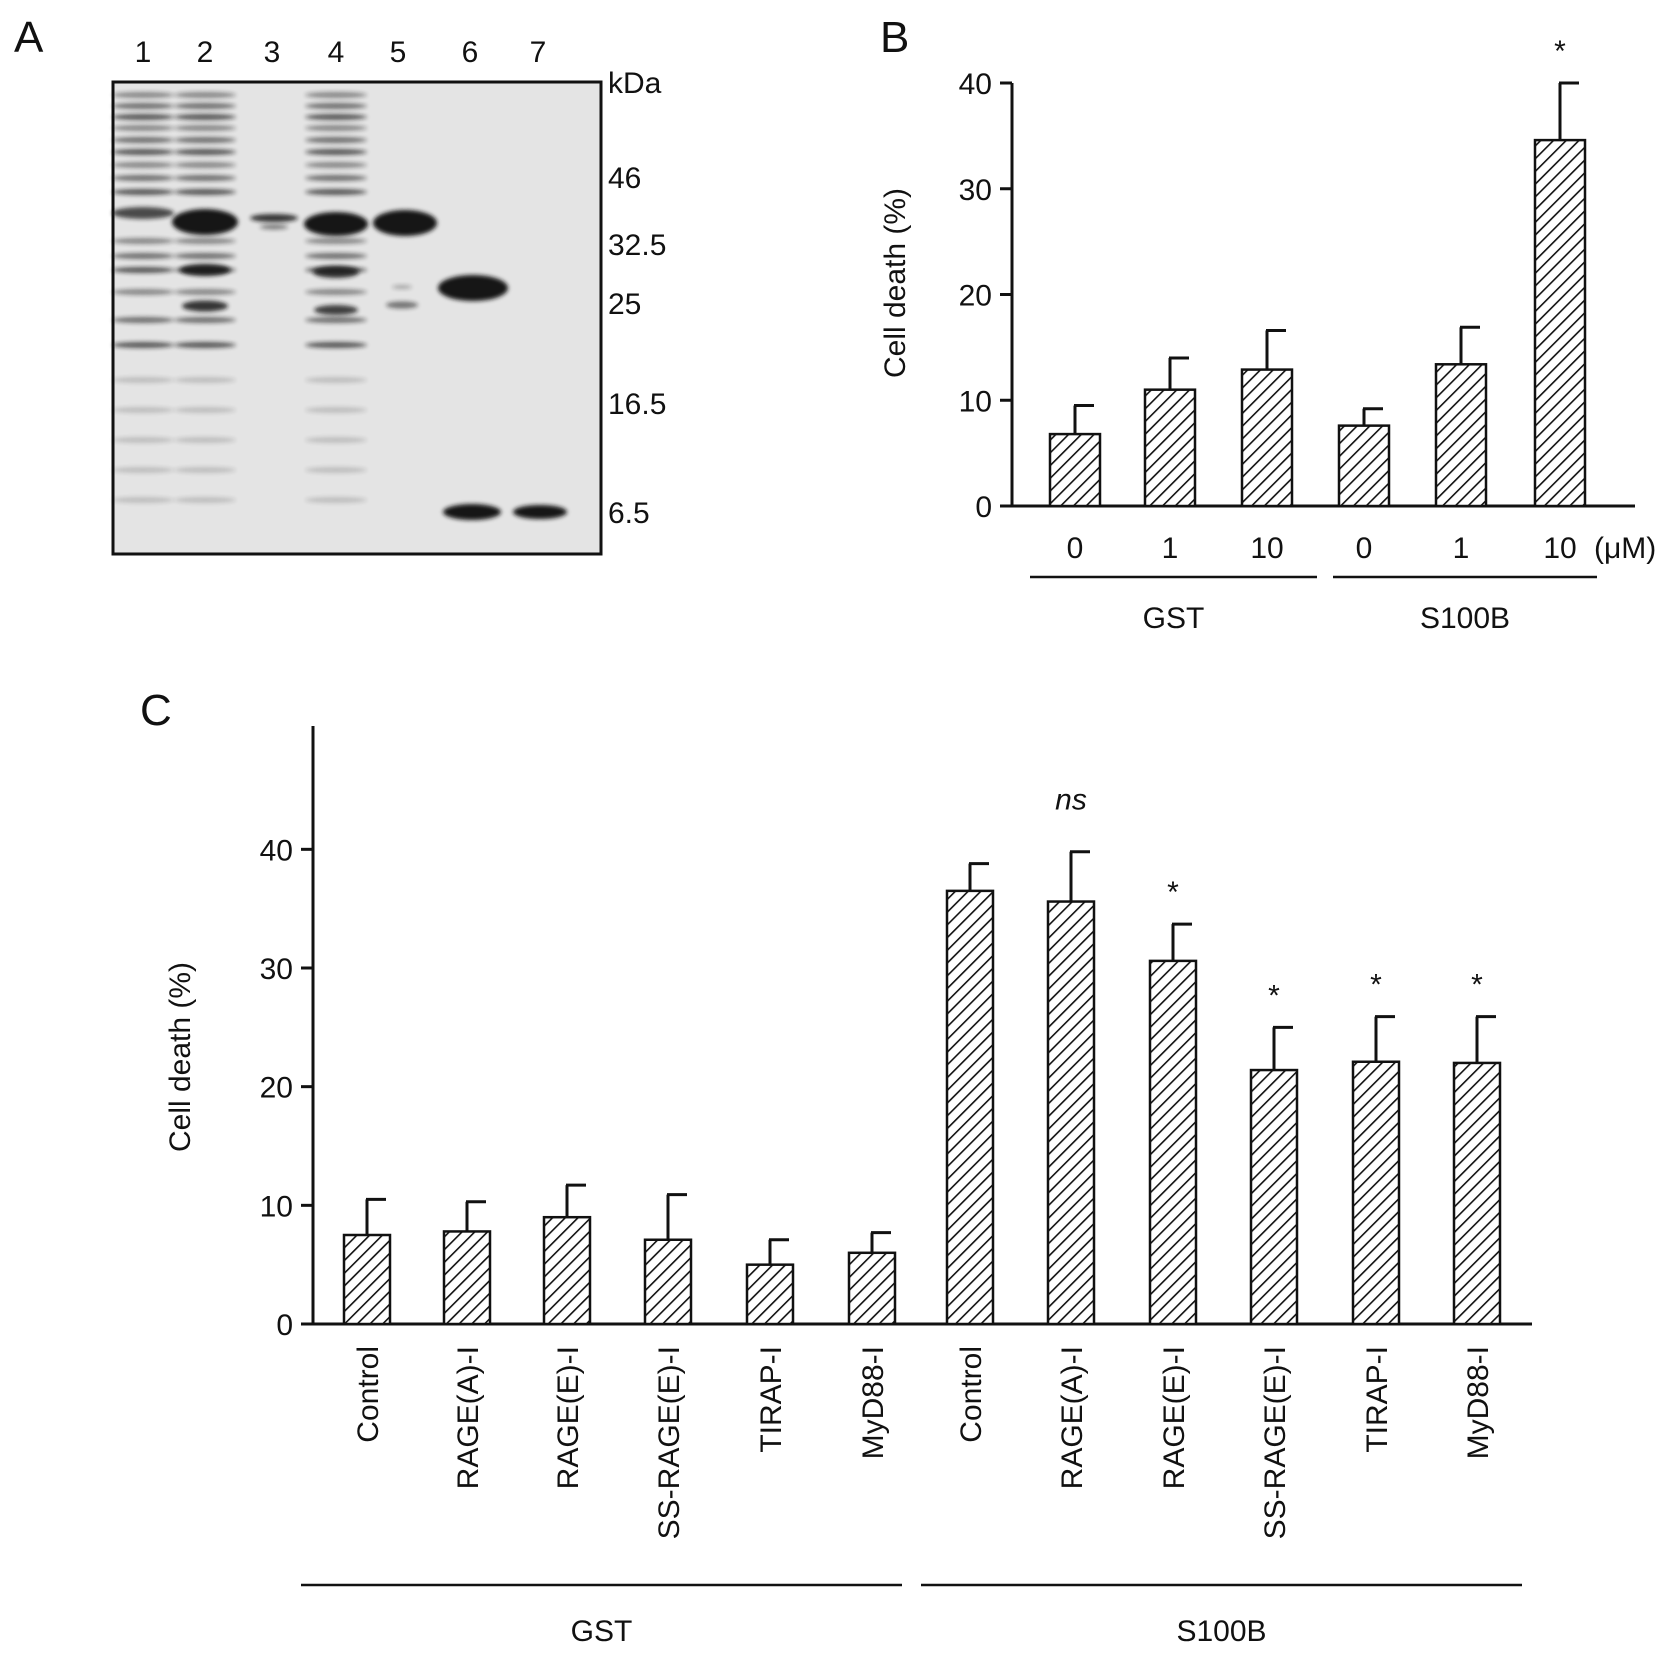 This screenshot has height=1654, width=1677. I want to click on lane-label-3: 3, so click(272, 52).